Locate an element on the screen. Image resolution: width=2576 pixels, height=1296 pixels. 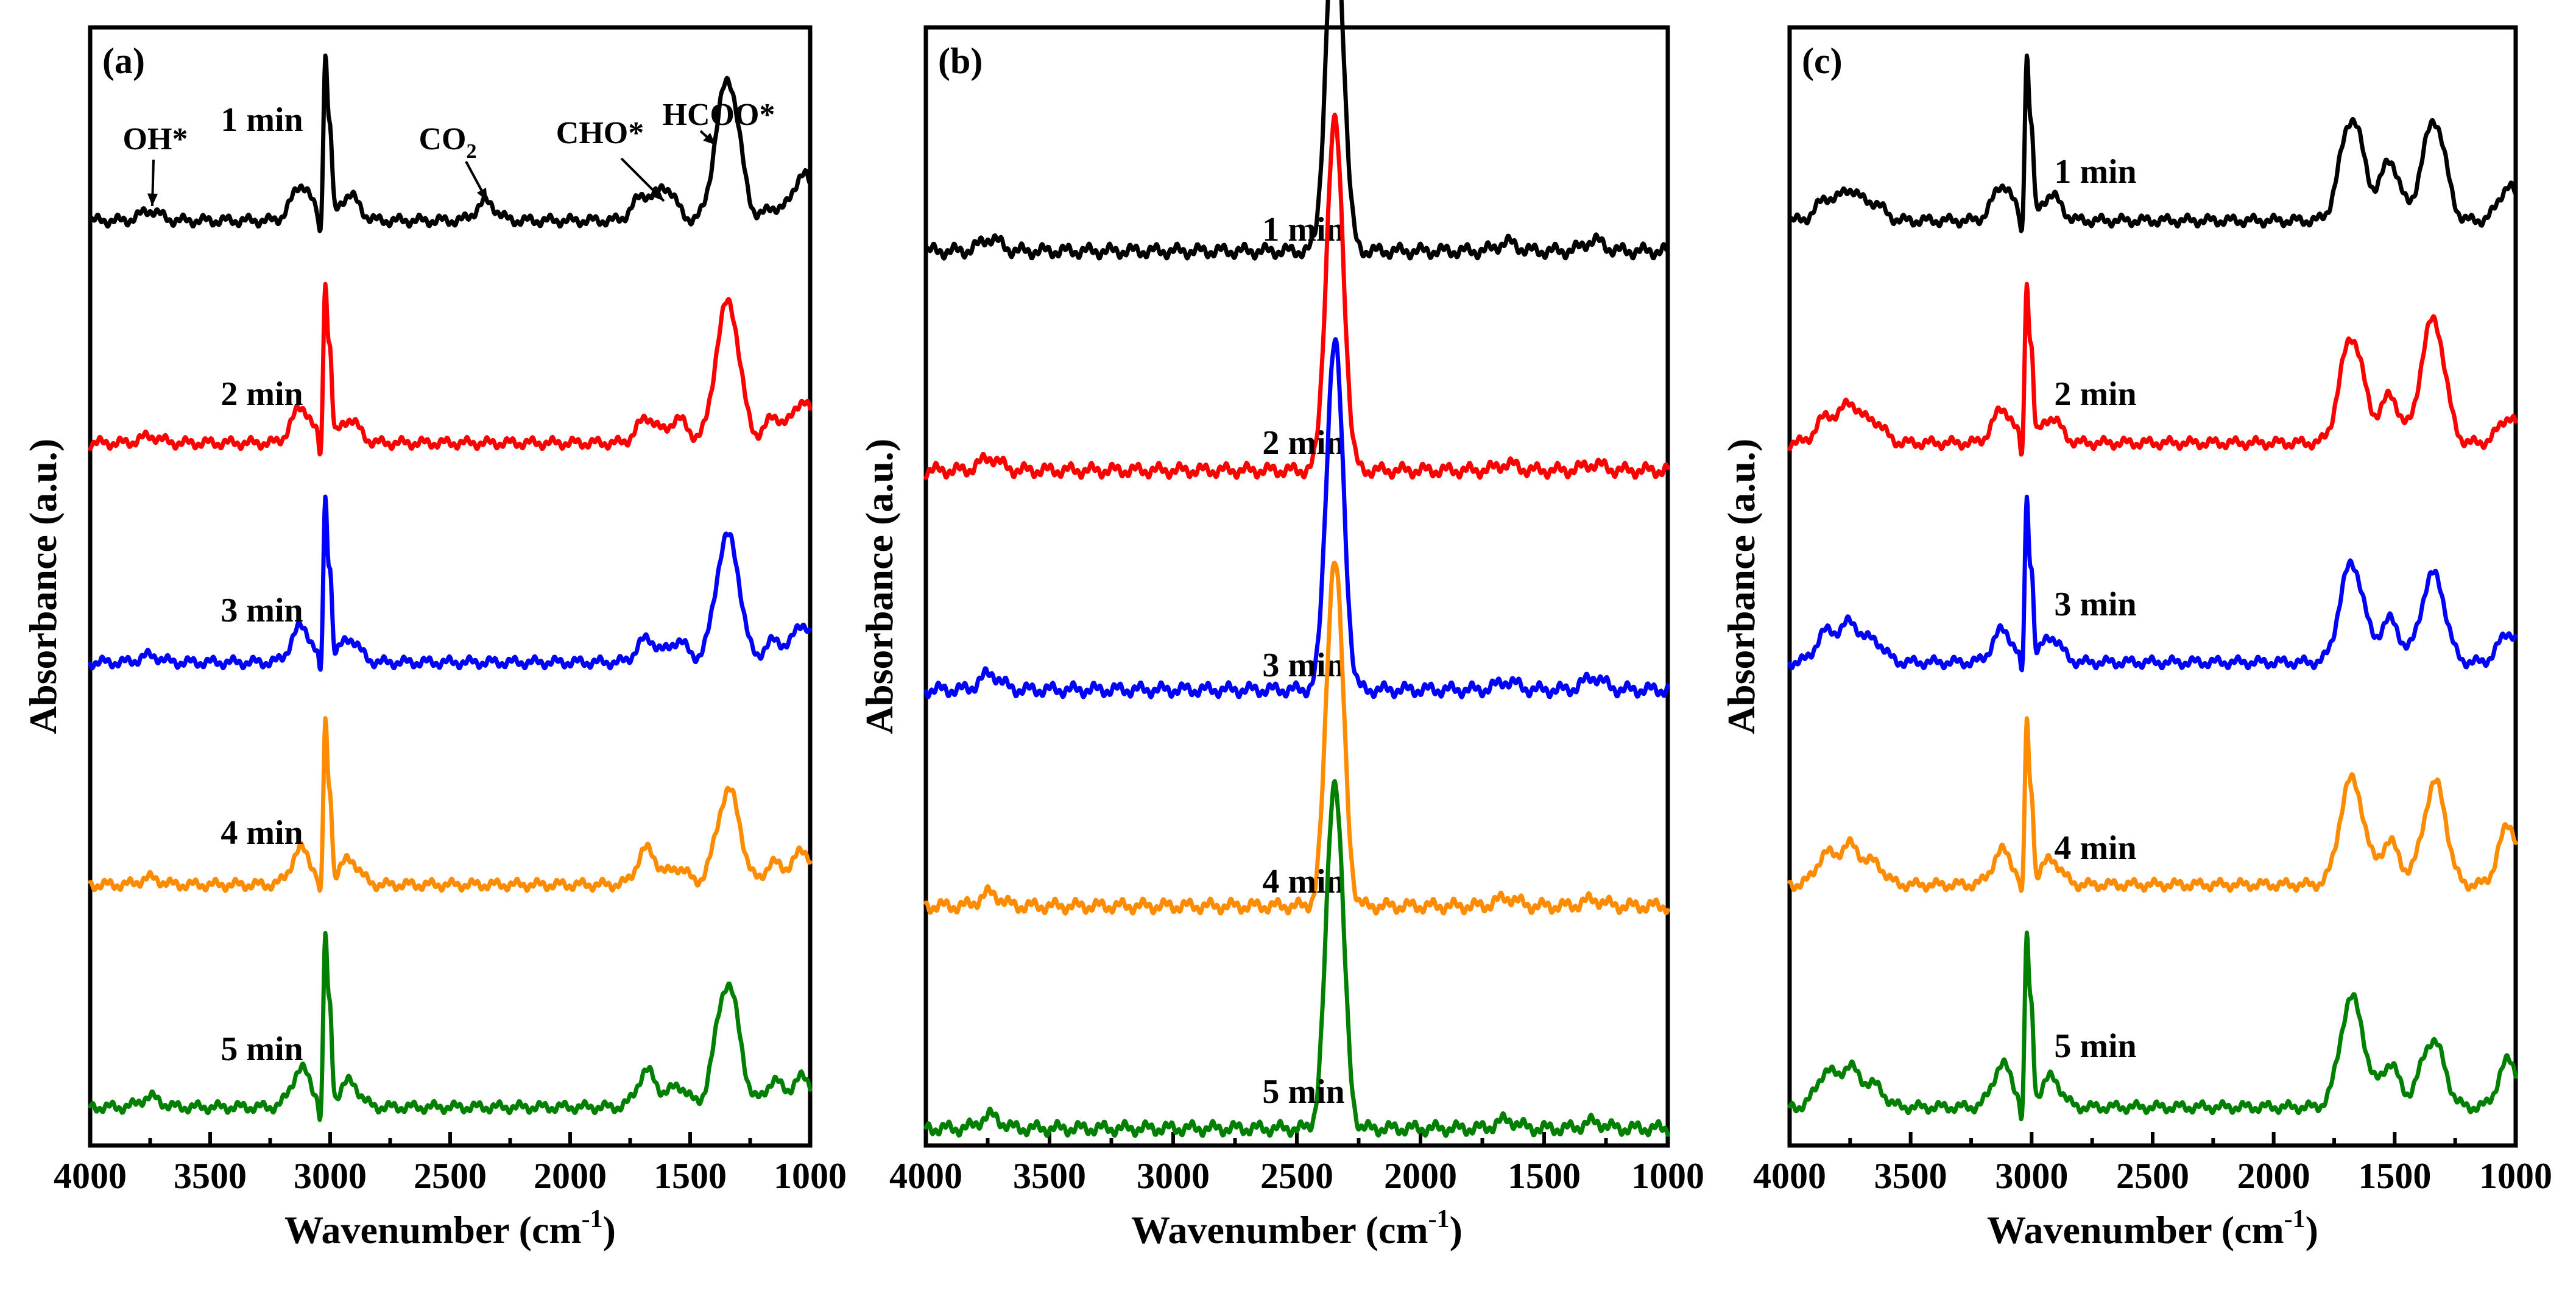
panel-label: (b) is located at coordinates (960, 61).